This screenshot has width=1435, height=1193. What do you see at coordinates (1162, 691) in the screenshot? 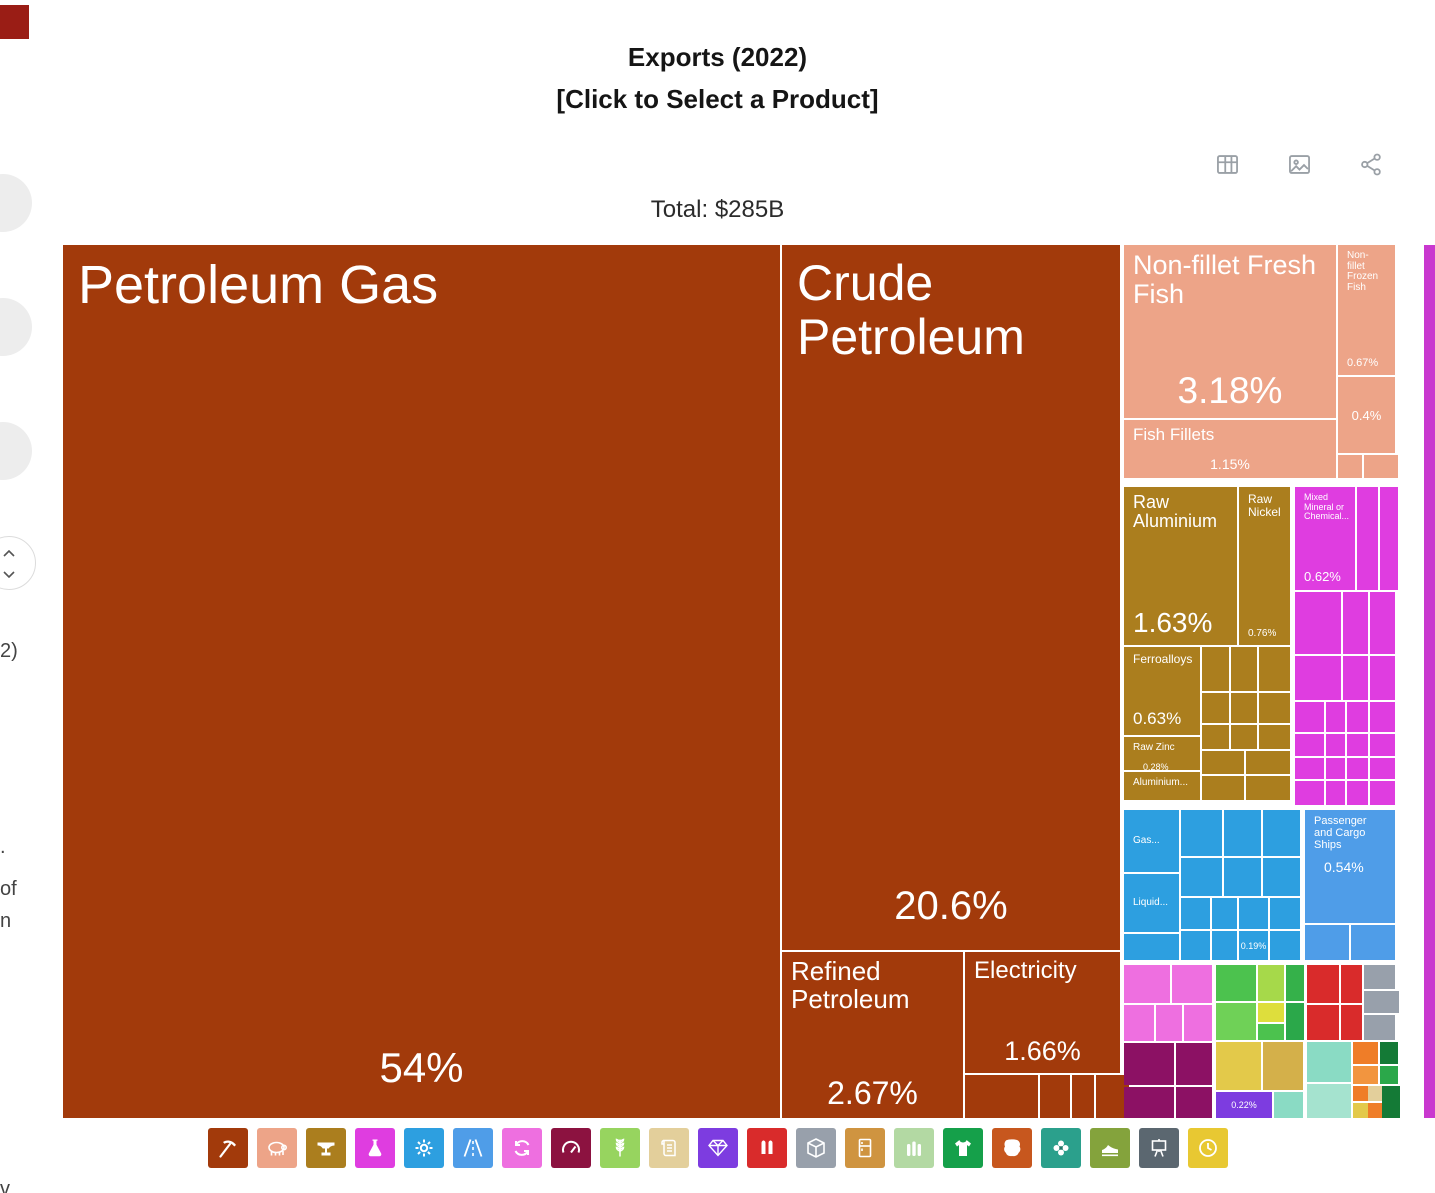
I see `treemap-cell-ferroalloys: Ferroalloys 0.63%` at bounding box center [1162, 691].